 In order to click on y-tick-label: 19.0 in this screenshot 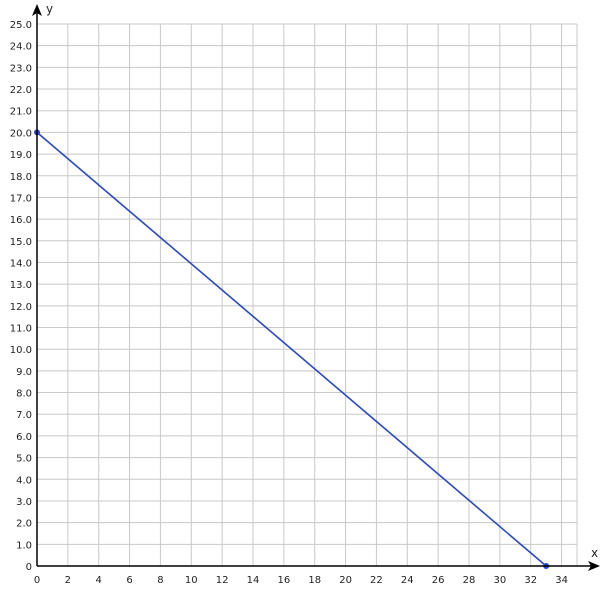, I will do `click(21, 155)`.